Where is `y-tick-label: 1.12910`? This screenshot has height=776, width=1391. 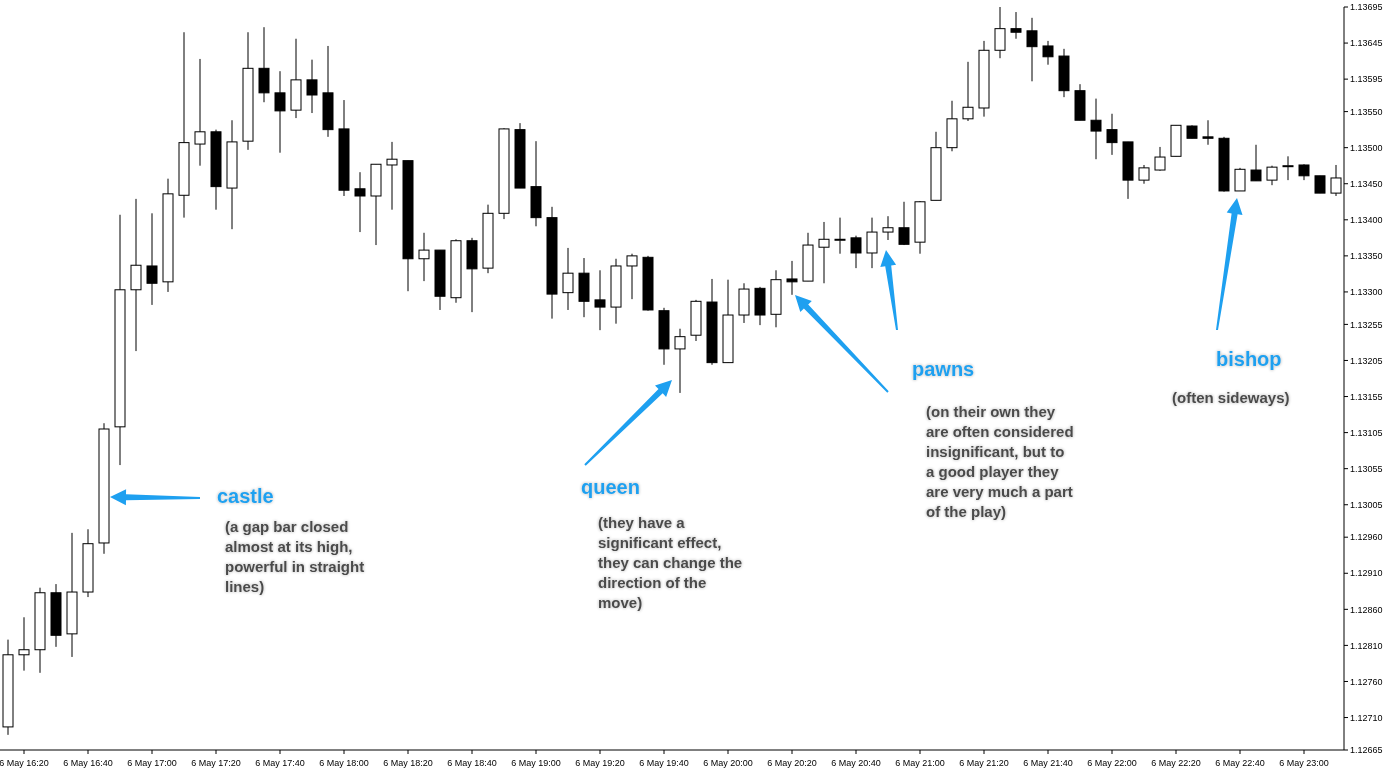 y-tick-label: 1.12910 is located at coordinates (1366, 573).